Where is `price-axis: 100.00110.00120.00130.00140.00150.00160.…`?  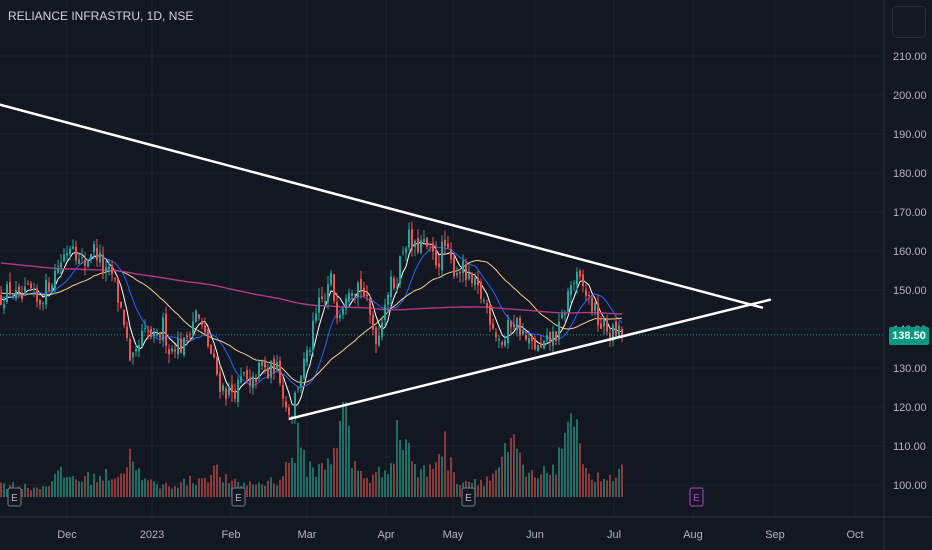 price-axis: 100.00110.00120.00130.00140.00150.00160.… is located at coordinates (910, 271).